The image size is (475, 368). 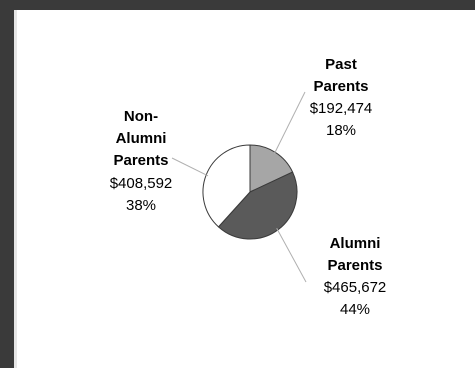 What do you see at coordinates (341, 130) in the screenshot?
I see `slice-label-percent: 18%` at bounding box center [341, 130].